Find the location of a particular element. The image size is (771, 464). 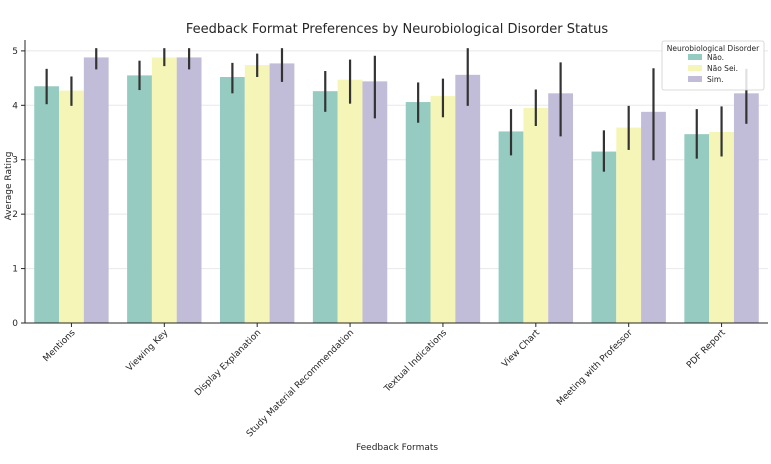

legend-box is located at coordinates (713, 65).